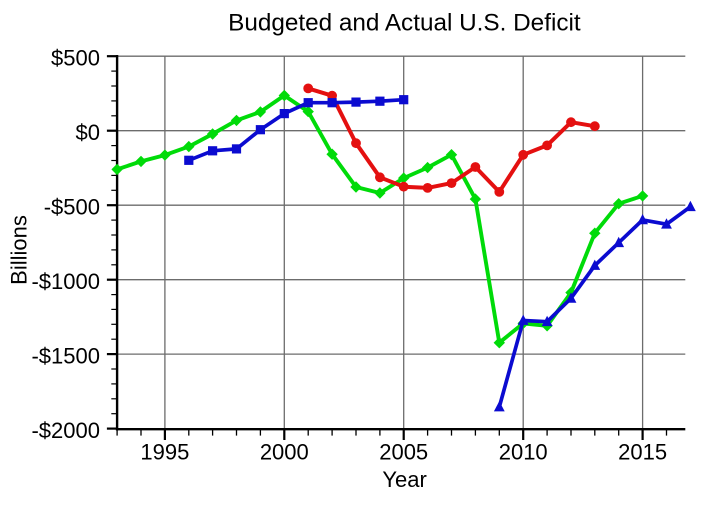 Image resolution: width=711 pixels, height=512 pixels. What do you see at coordinates (404, 23) in the screenshot?
I see `svg-text:Budgeted and Actual U.S. Defic: Budgeted and Actual U.S. Deficit` at bounding box center [404, 23].